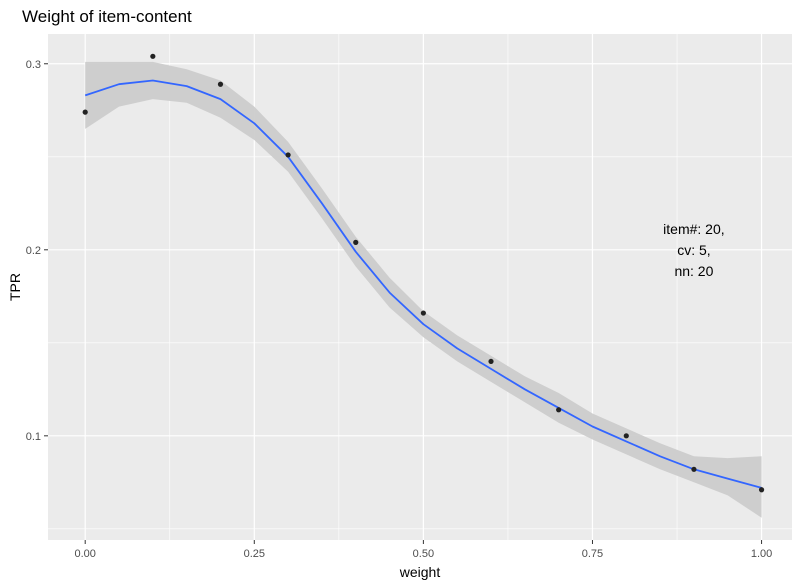  I want to click on x-tick-label: 0.50, so click(423, 554).